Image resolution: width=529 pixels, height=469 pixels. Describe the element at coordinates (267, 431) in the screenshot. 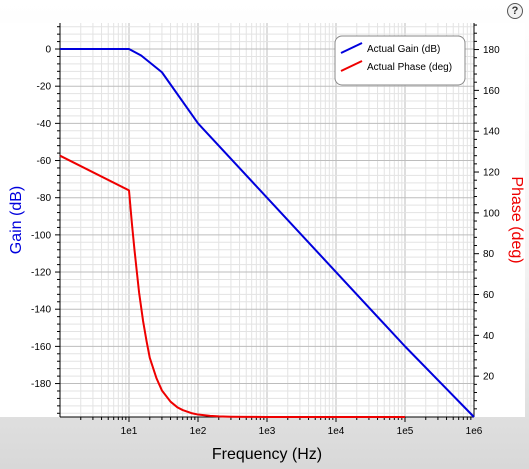

I see `x-tick-label: 1e3` at that location.